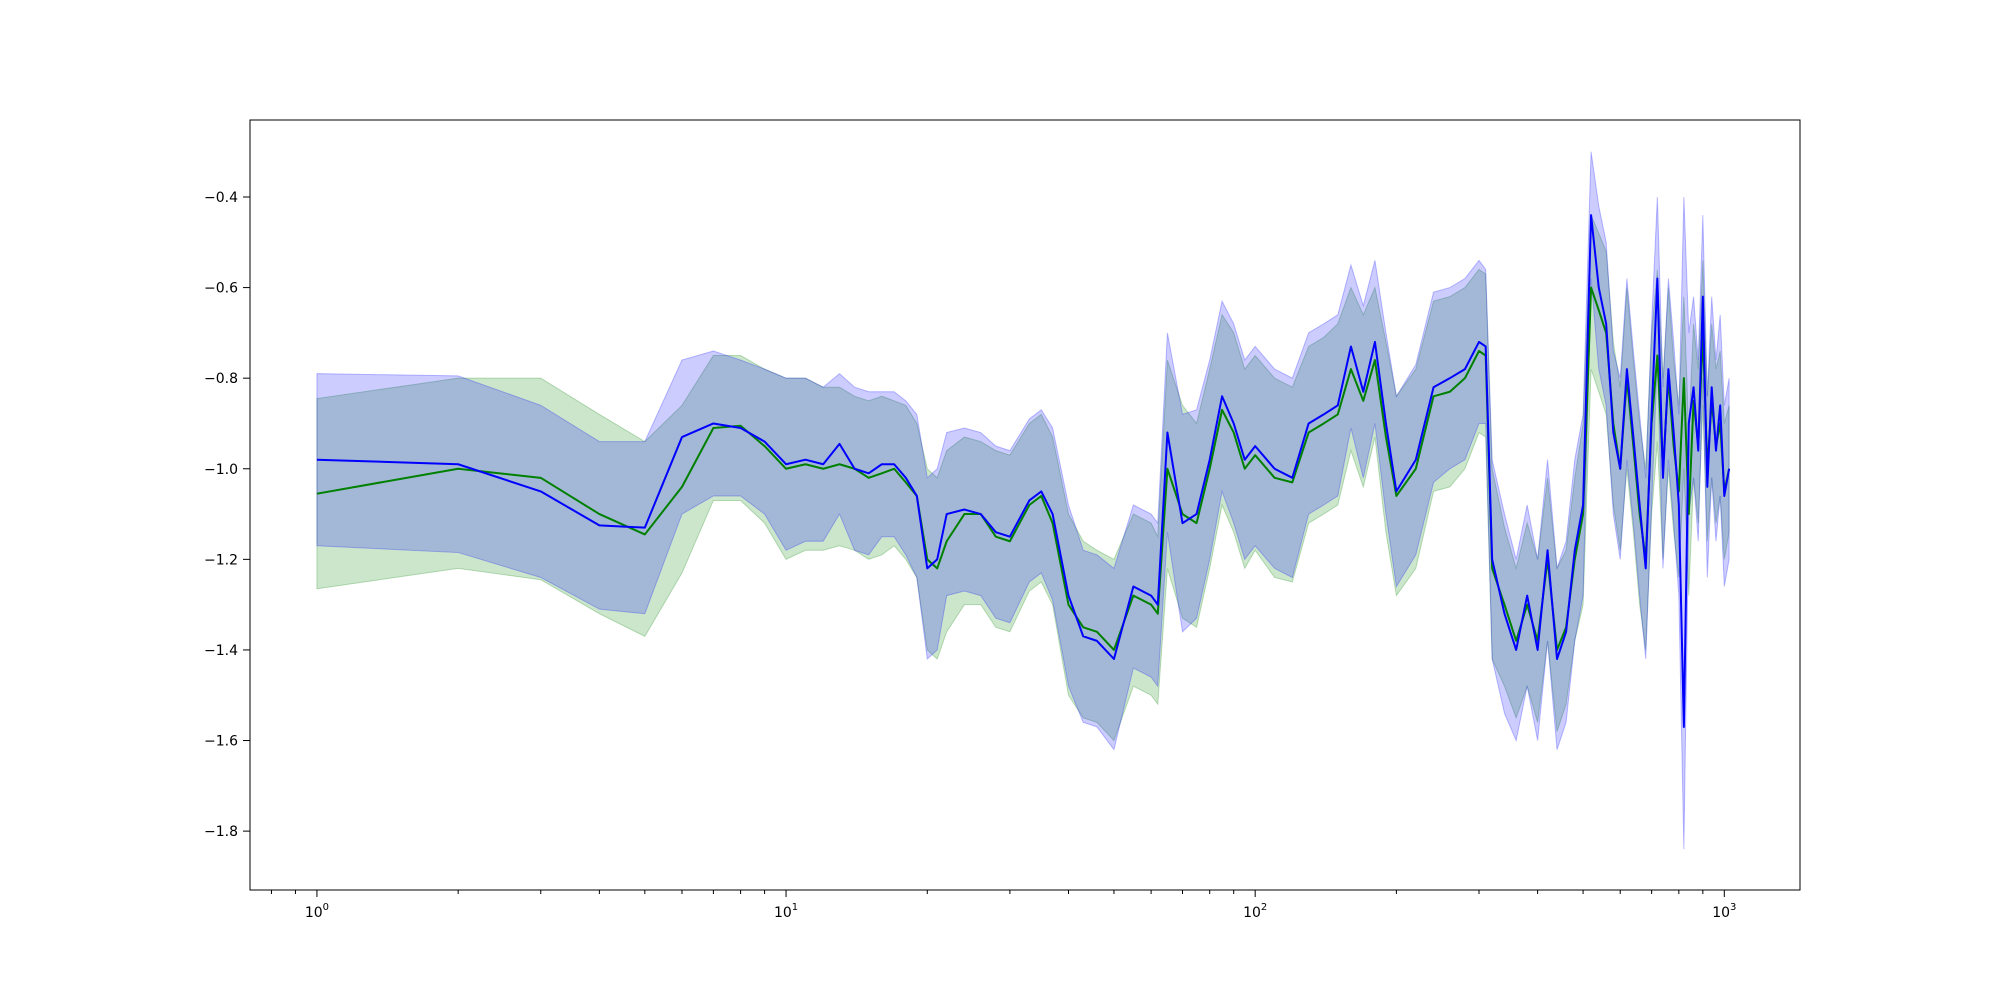  What do you see at coordinates (795, 907) in the screenshot?
I see `x-tick-exponent: 1` at bounding box center [795, 907].